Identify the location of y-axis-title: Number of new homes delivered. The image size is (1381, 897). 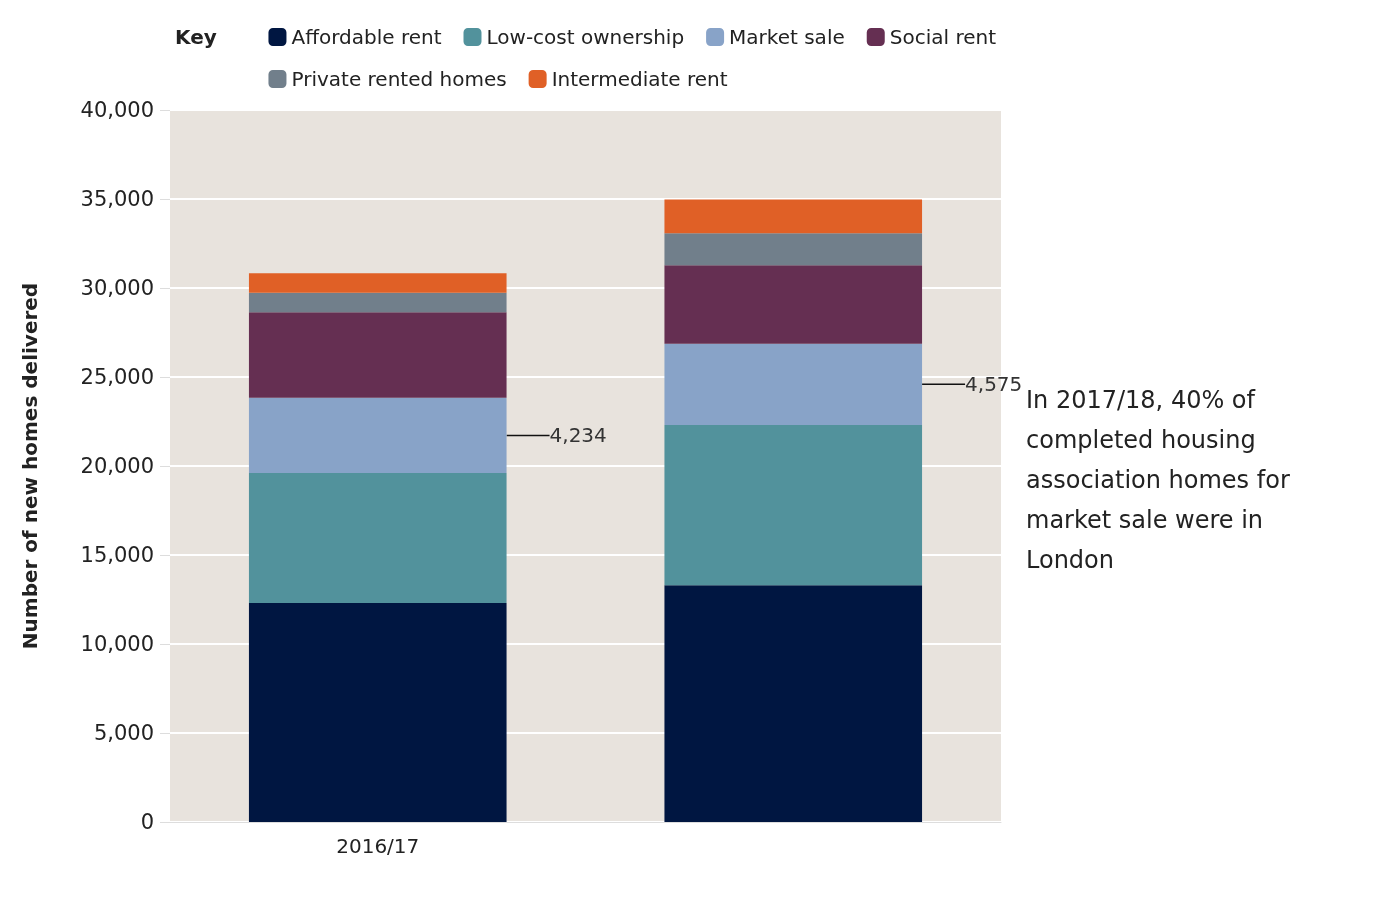
(30, 466).